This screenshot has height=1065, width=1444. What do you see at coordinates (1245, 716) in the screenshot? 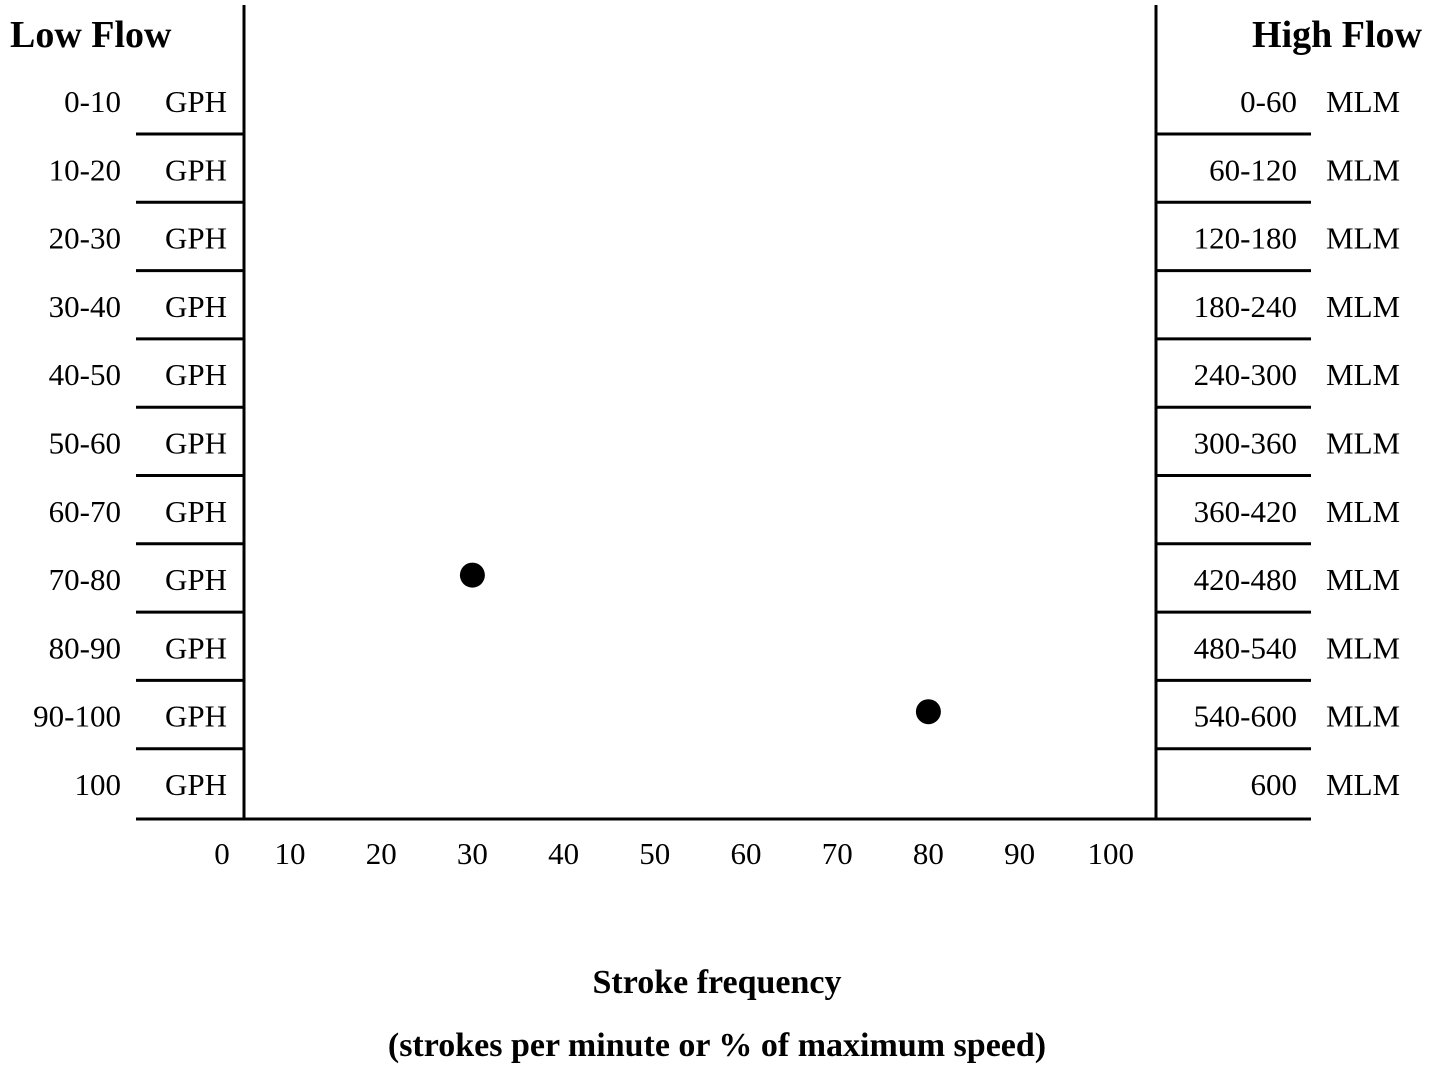
I see `right-range-label: 540-600` at bounding box center [1245, 716].